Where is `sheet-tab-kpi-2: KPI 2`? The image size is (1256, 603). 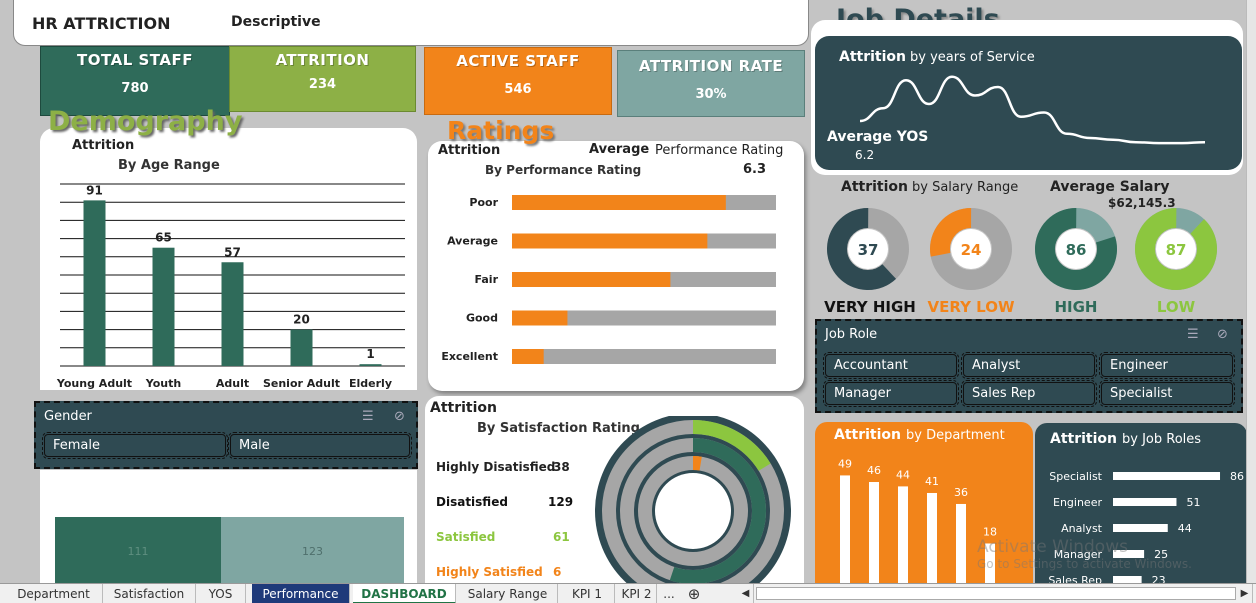 sheet-tab-kpi-2: KPI 2 is located at coordinates (637, 593).